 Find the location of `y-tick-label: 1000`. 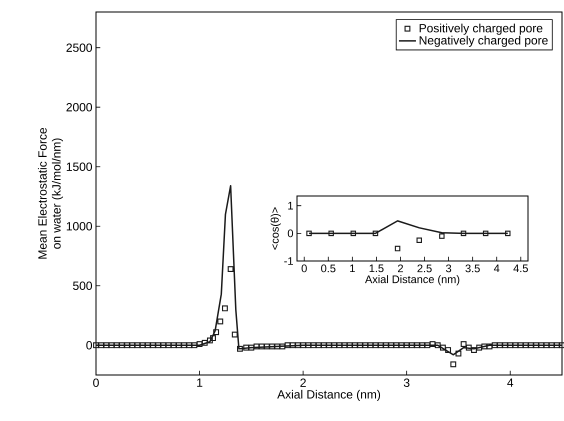

y-tick-label: 1000 is located at coordinates (79, 226).